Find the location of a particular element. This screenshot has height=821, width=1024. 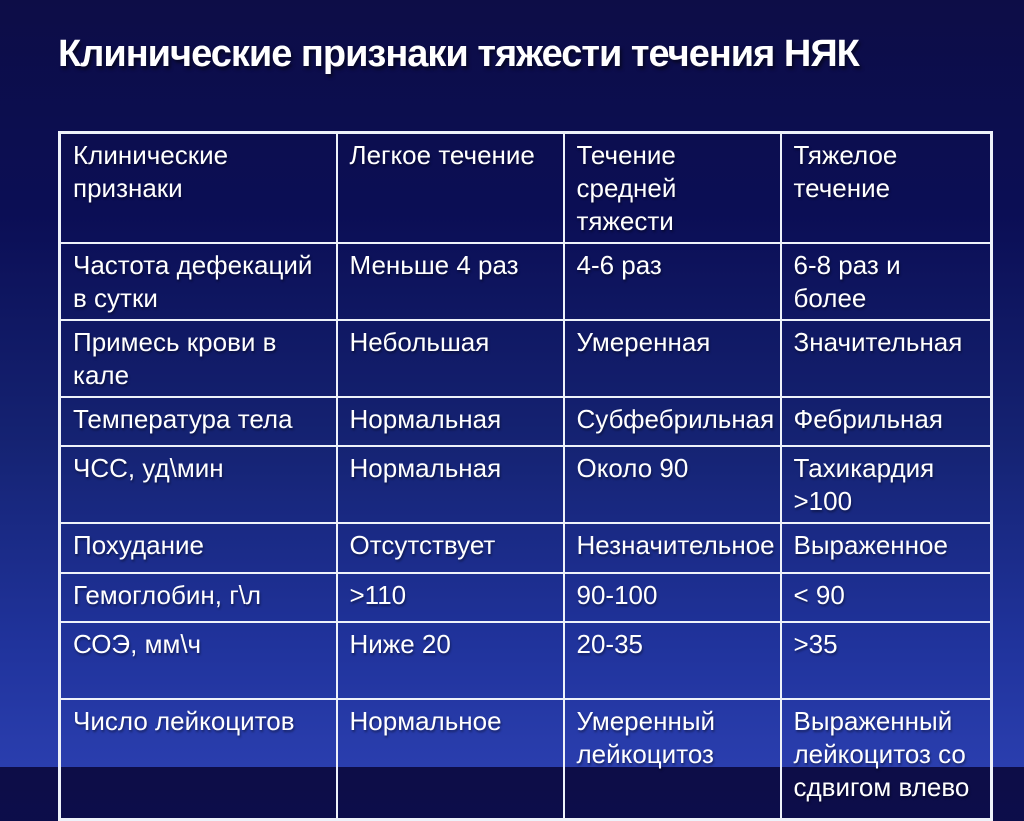

table-cell: 20-35 is located at coordinates (672, 660).